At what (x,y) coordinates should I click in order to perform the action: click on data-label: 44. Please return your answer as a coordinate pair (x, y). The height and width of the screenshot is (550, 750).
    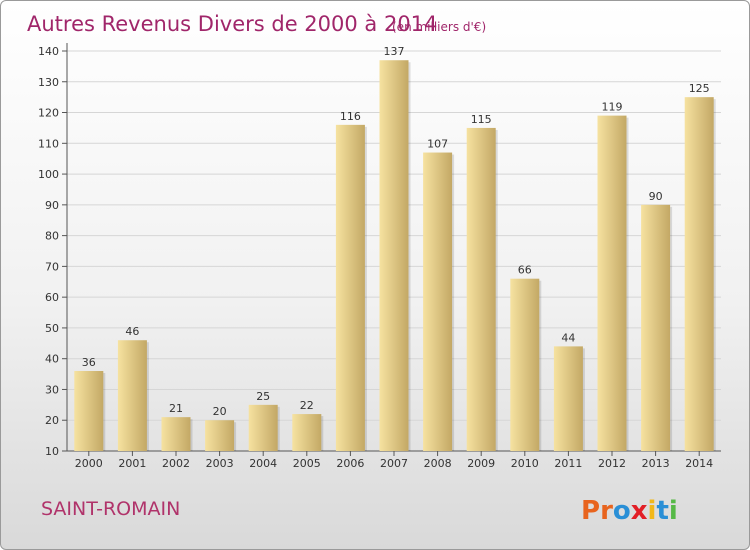
    Looking at the image, I should click on (568, 337).